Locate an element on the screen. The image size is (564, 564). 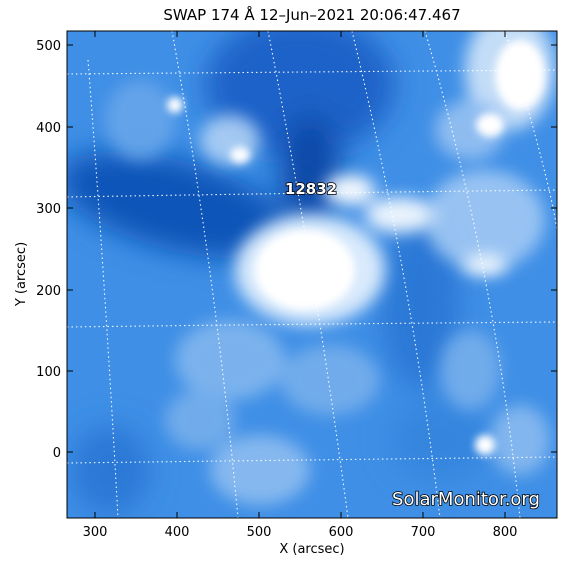
y-tick-label: 400 is located at coordinates (48, 128).